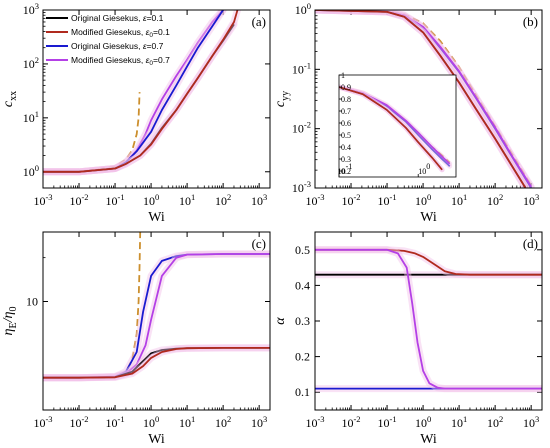 The width and height of the screenshot is (550, 448). Describe the element at coordinates (117, 46) in the screenshot. I see `legend-entry: Original Giesekus, ε=0.7` at that location.